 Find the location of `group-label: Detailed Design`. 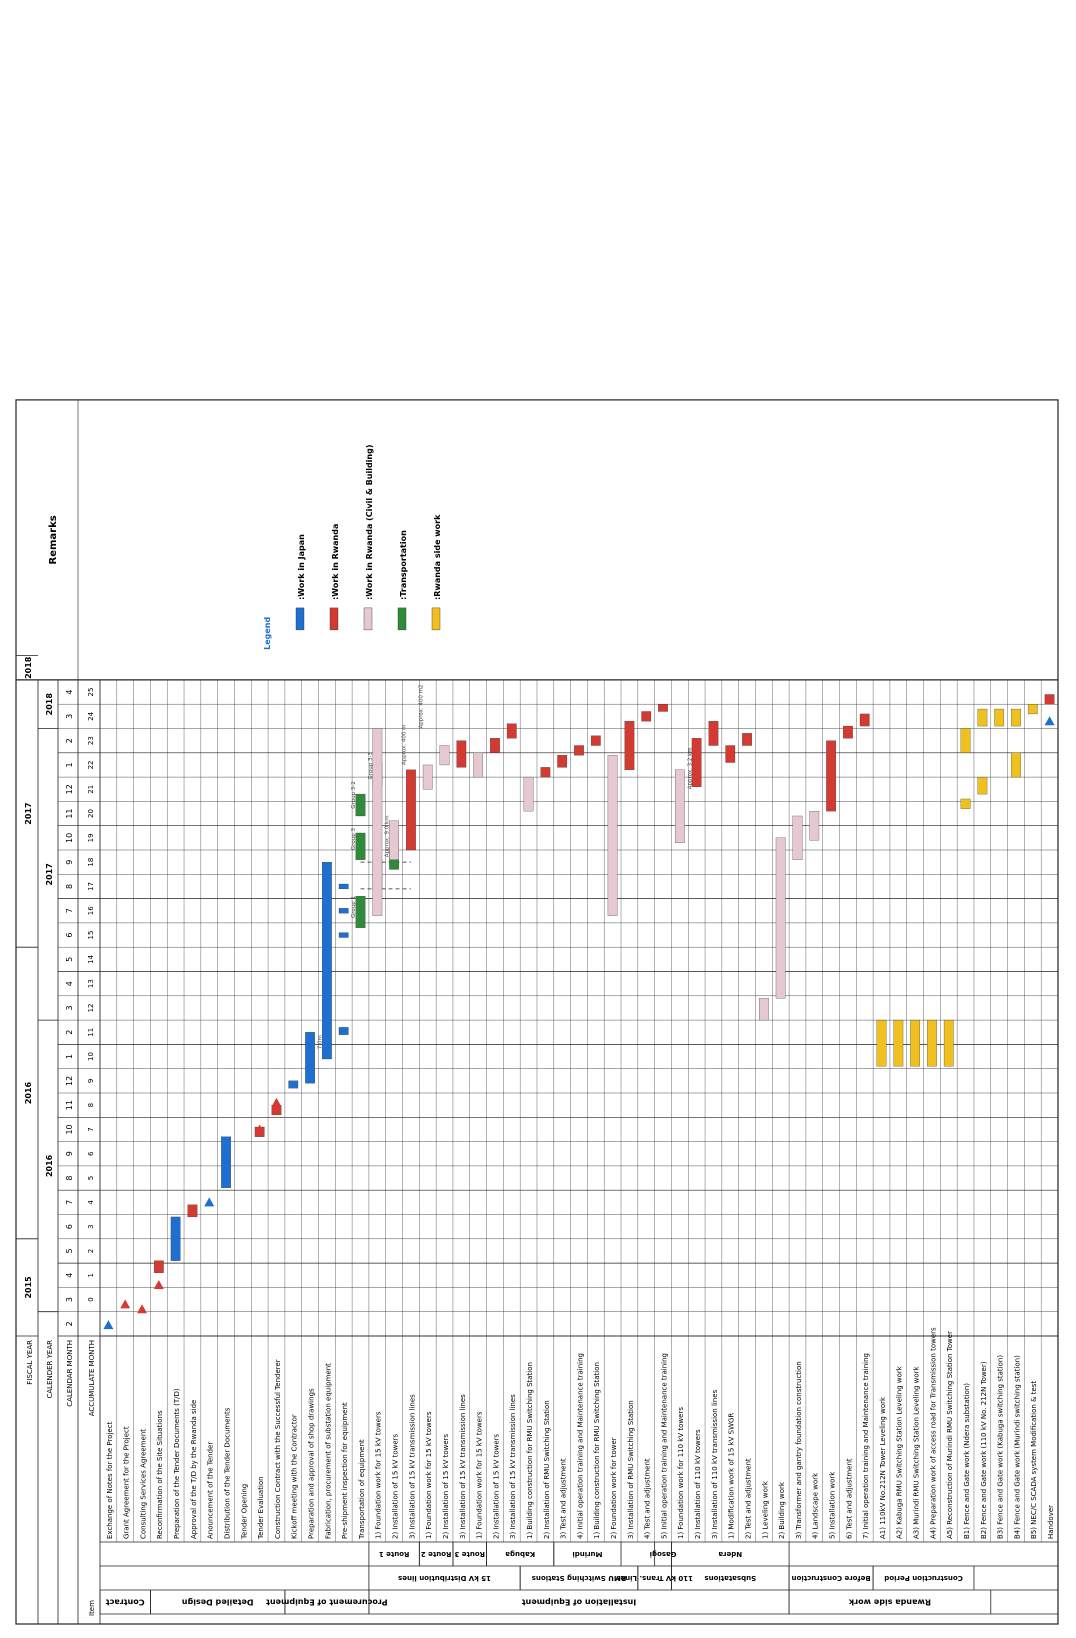

group-label: Detailed Design is located at coordinates (217, 1602).